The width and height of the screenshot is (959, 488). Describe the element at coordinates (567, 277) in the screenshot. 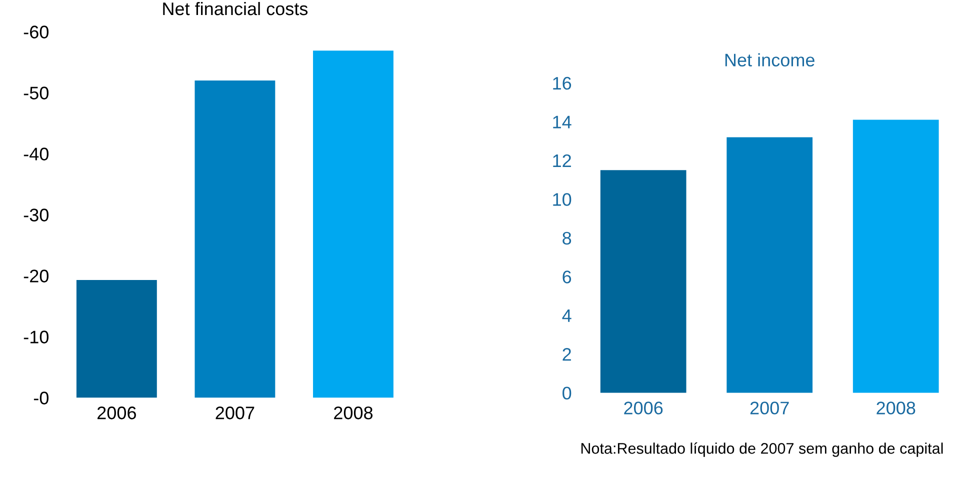

I see `y-tick-label: 6` at that location.